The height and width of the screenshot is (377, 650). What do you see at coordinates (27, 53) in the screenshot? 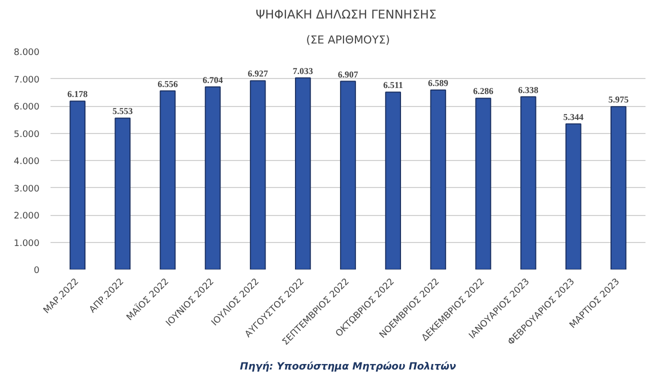
I see `y-tick-label: 8.000` at bounding box center [27, 53].